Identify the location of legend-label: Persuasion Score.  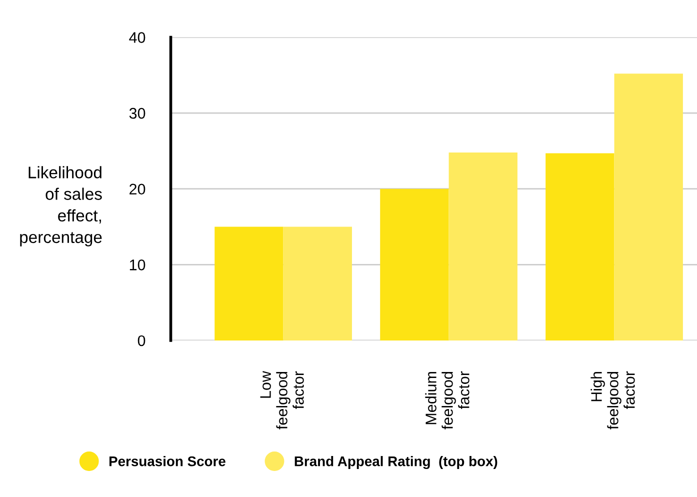
(167, 461).